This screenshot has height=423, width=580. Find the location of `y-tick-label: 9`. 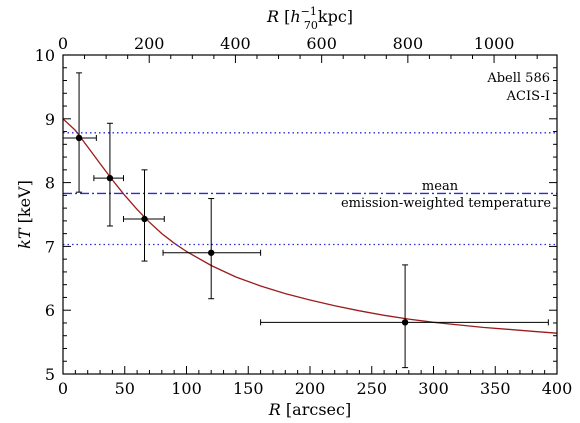

y-tick-label: 9 is located at coordinates (50, 119).